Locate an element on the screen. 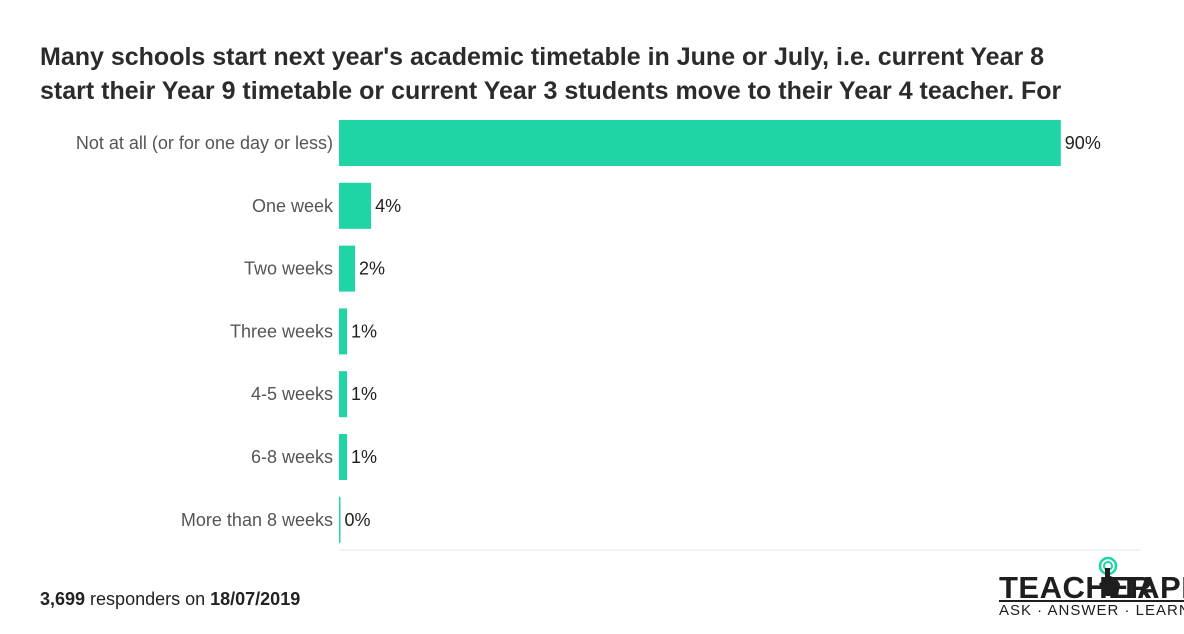  value-label-1: 4% is located at coordinates (388, 206).